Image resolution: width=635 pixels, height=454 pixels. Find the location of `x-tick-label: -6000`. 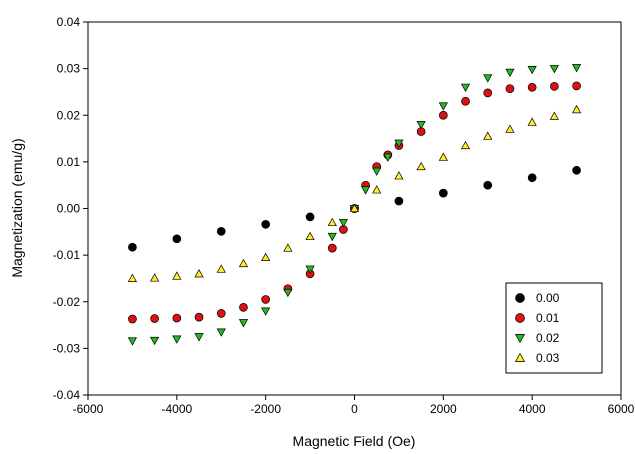

x-tick-label: -6000 is located at coordinates (88, 409).